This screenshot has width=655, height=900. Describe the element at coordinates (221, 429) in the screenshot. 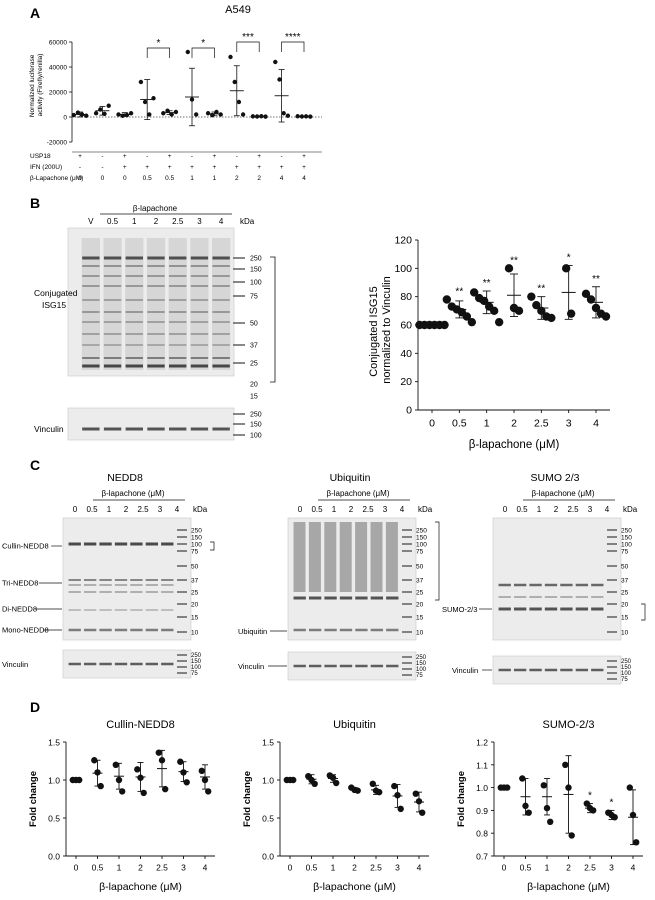

I see `panel-b-vinculin-band` at that location.